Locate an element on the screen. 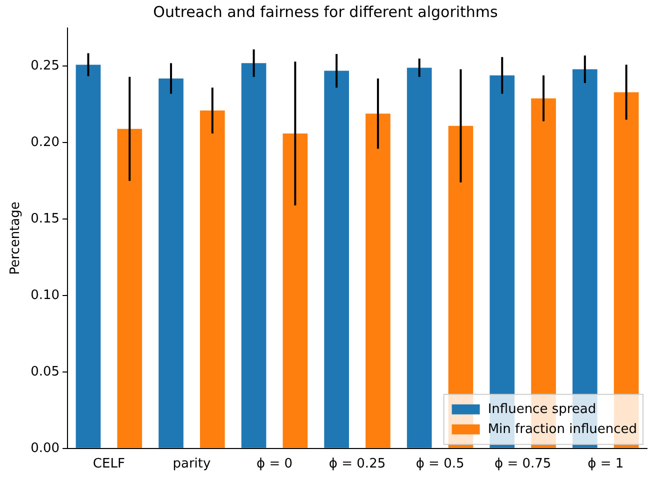  y-tick-label: 0.05 is located at coordinates (45, 372).